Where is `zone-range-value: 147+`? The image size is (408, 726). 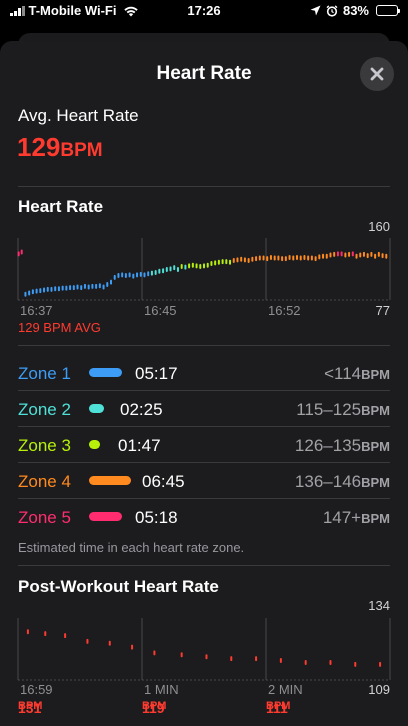 zone-range-value: 147+ is located at coordinates (342, 517).